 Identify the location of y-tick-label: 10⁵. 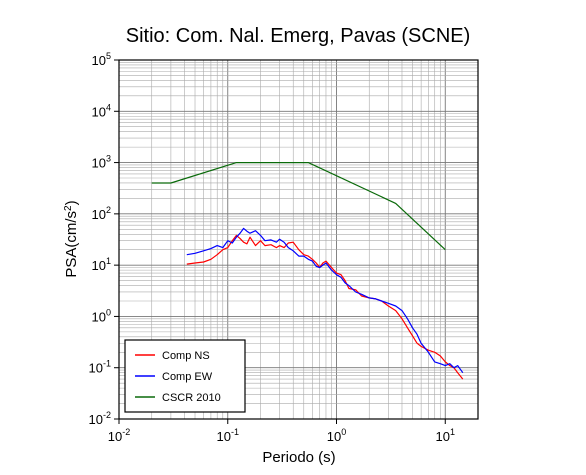
(101, 59).